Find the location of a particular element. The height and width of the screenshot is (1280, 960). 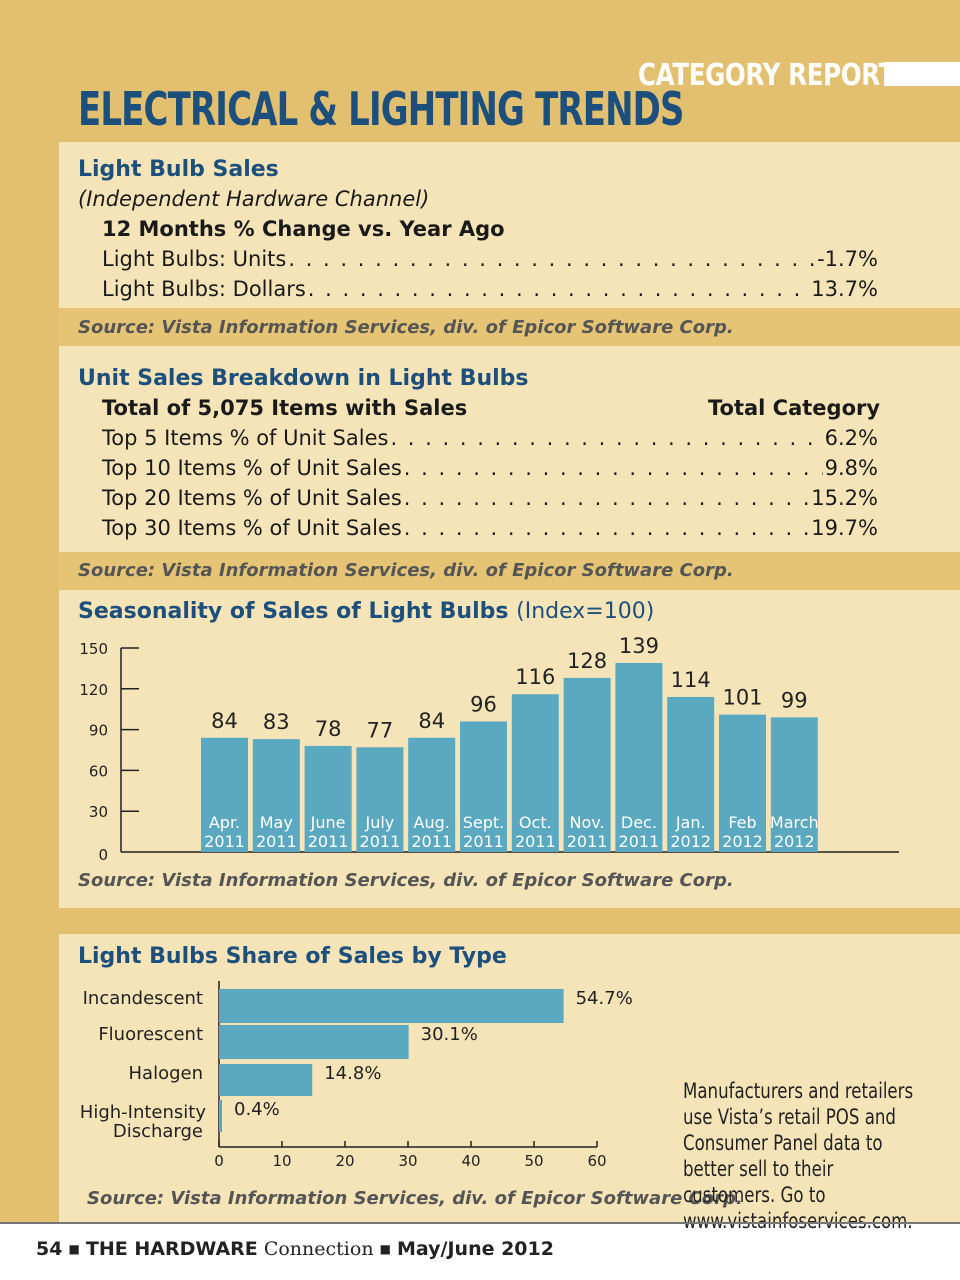

row-value: 15.2% is located at coordinates (844, 498).